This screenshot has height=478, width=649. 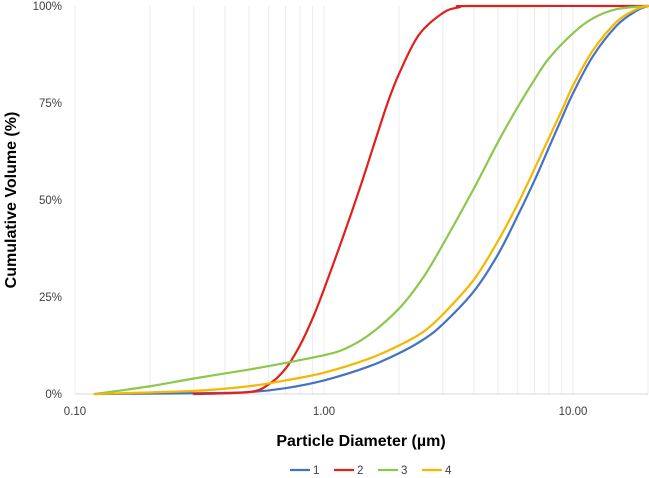 I want to click on legend-label-3: 3, so click(x=404, y=471).